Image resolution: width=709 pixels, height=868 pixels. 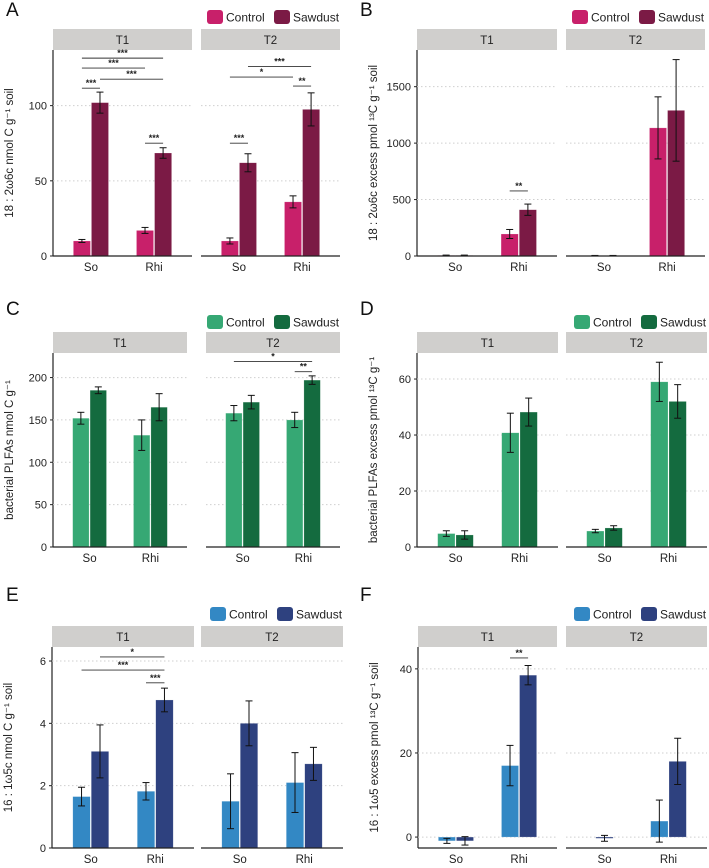 I want to click on facet-t1: T1 So Rhi **, so click(x=487, y=746).